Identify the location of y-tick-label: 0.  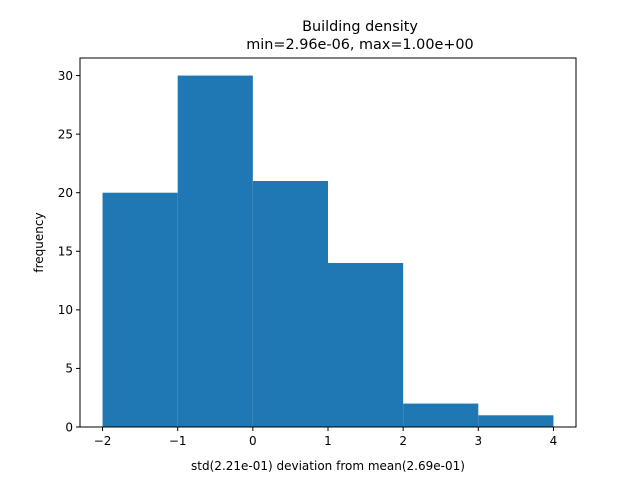
(69, 427).